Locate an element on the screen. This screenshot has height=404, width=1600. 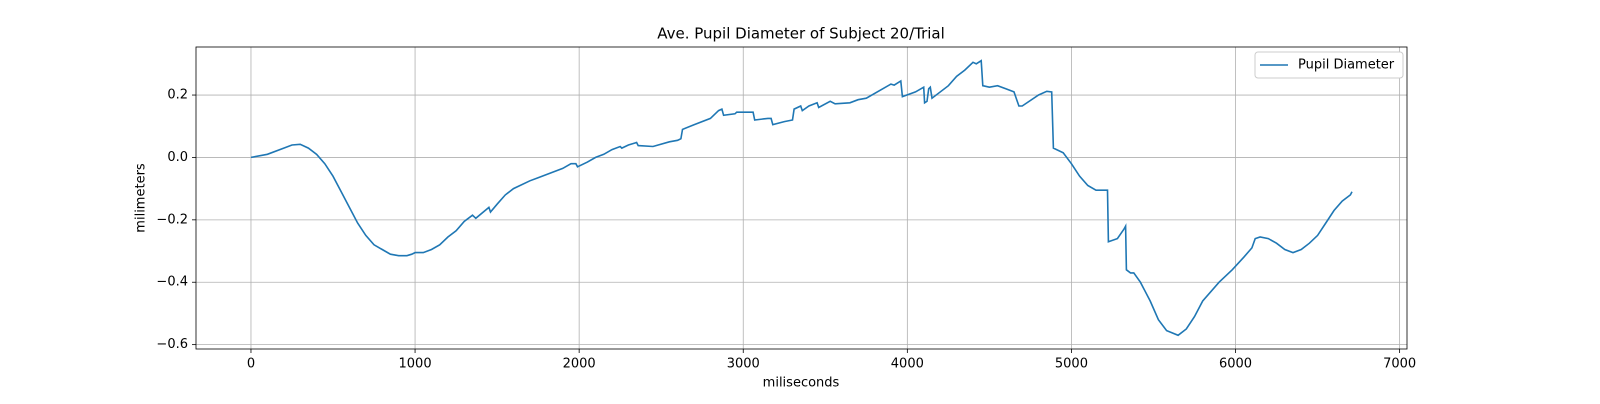
x-tick-label: 2000 is located at coordinates (579, 364).